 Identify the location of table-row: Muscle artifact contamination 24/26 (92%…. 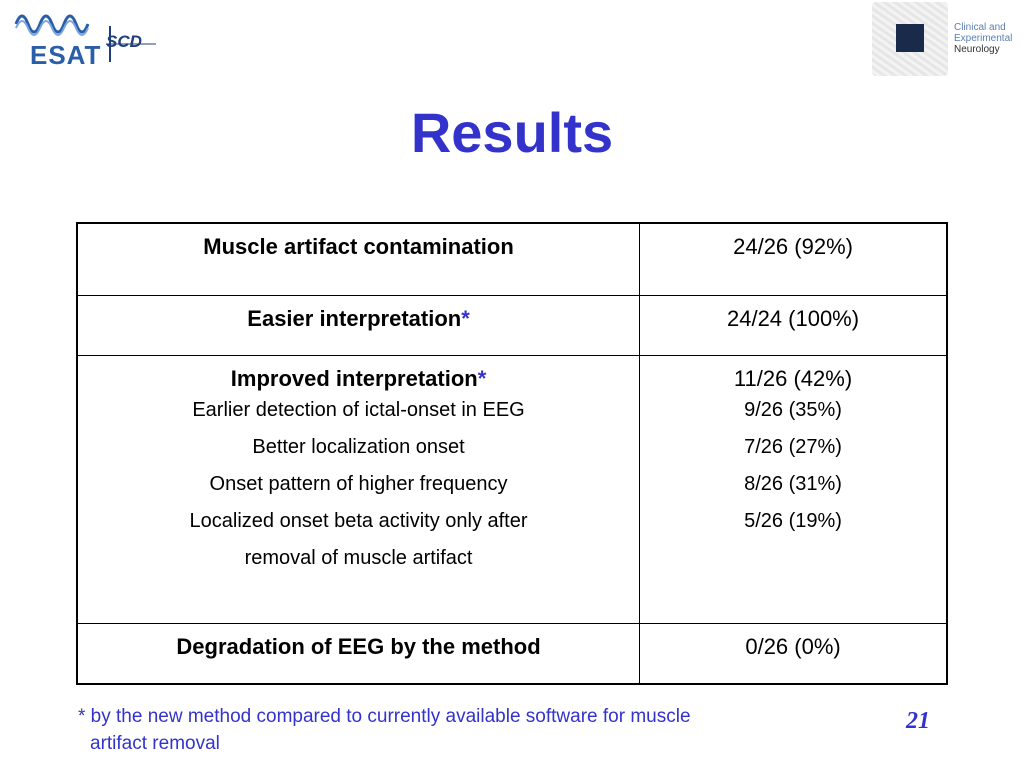
(512, 259).